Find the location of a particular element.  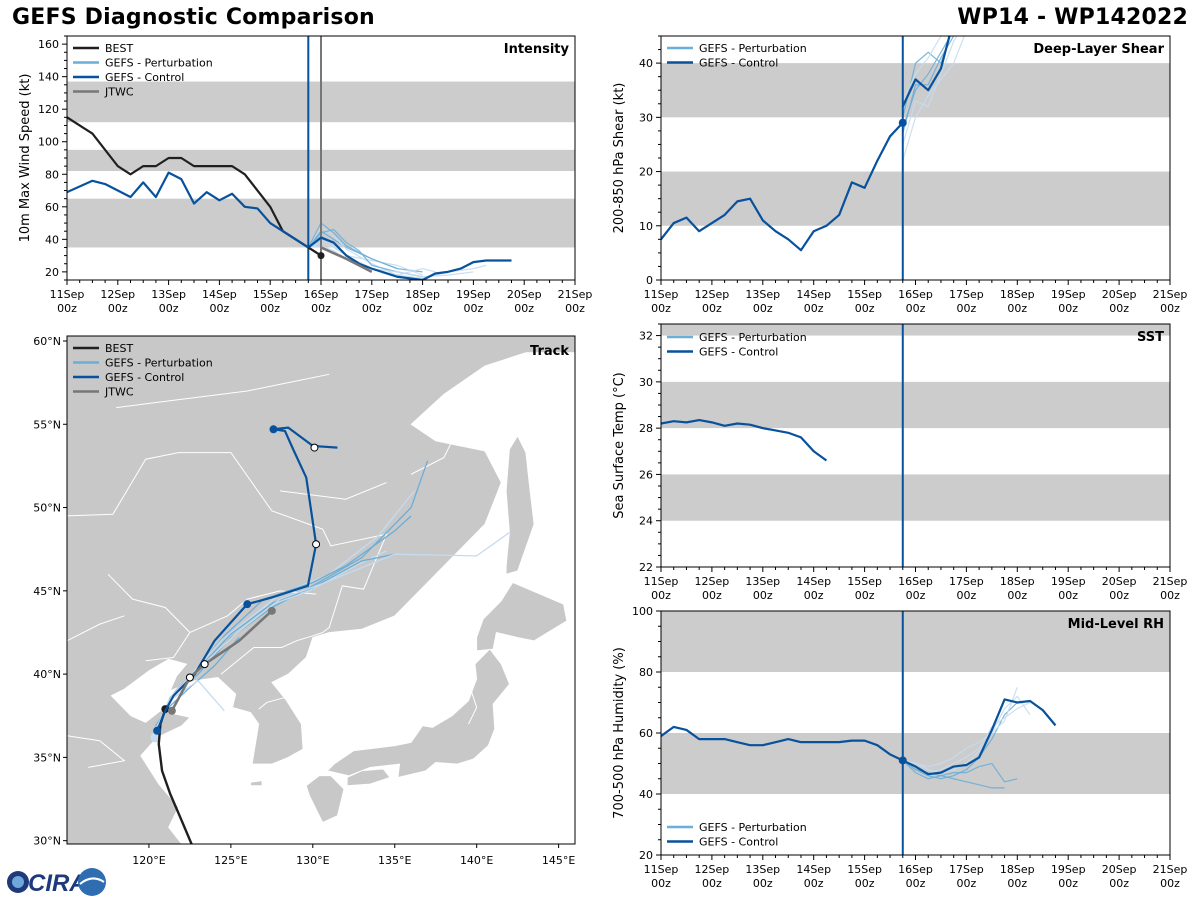

land-hokkaido is located at coordinates (522, 617).